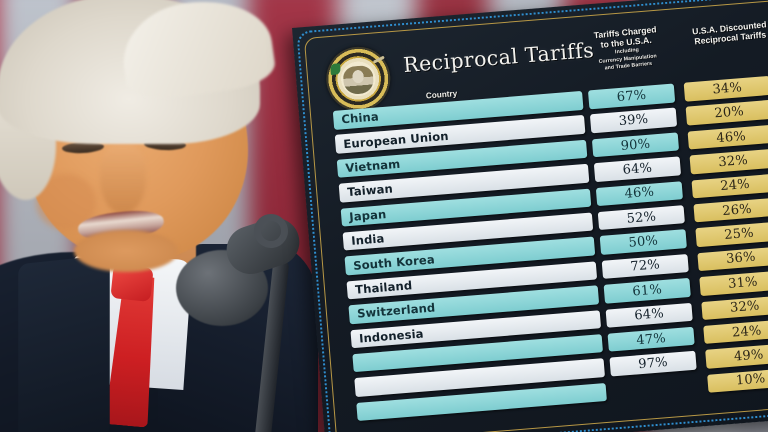 The height and width of the screenshot is (432, 768). Describe the element at coordinates (378, 59) in the screenshot. I see `arrows-icon` at that location.